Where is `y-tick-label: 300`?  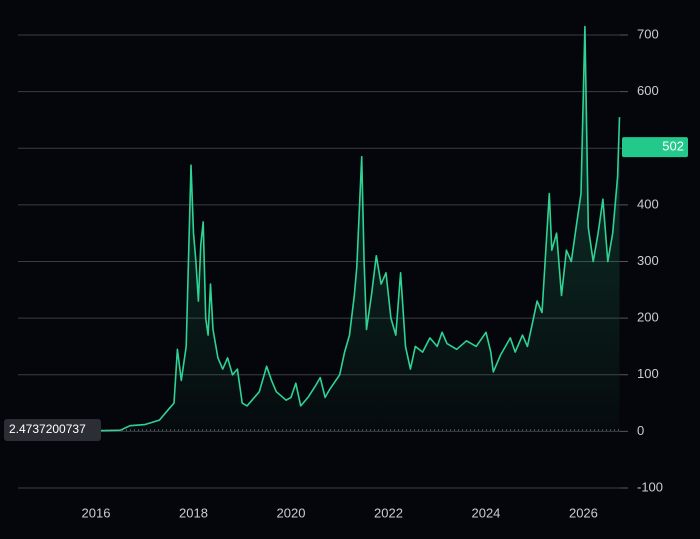 y-tick-label: 300 is located at coordinates (648, 260).